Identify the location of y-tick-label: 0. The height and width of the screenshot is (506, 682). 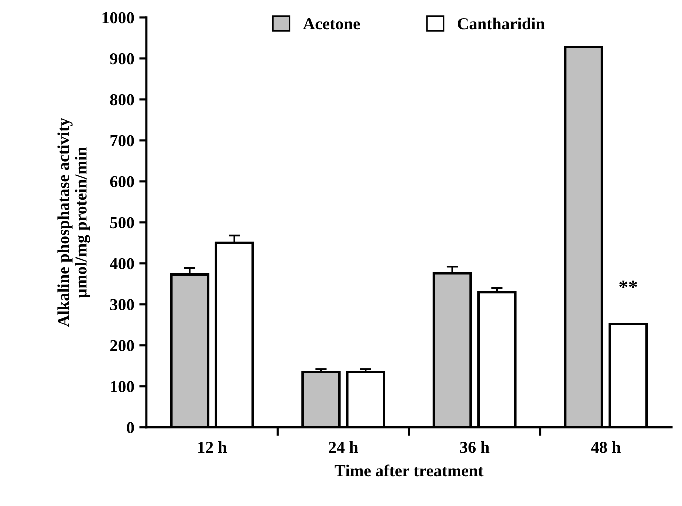
(130, 428).